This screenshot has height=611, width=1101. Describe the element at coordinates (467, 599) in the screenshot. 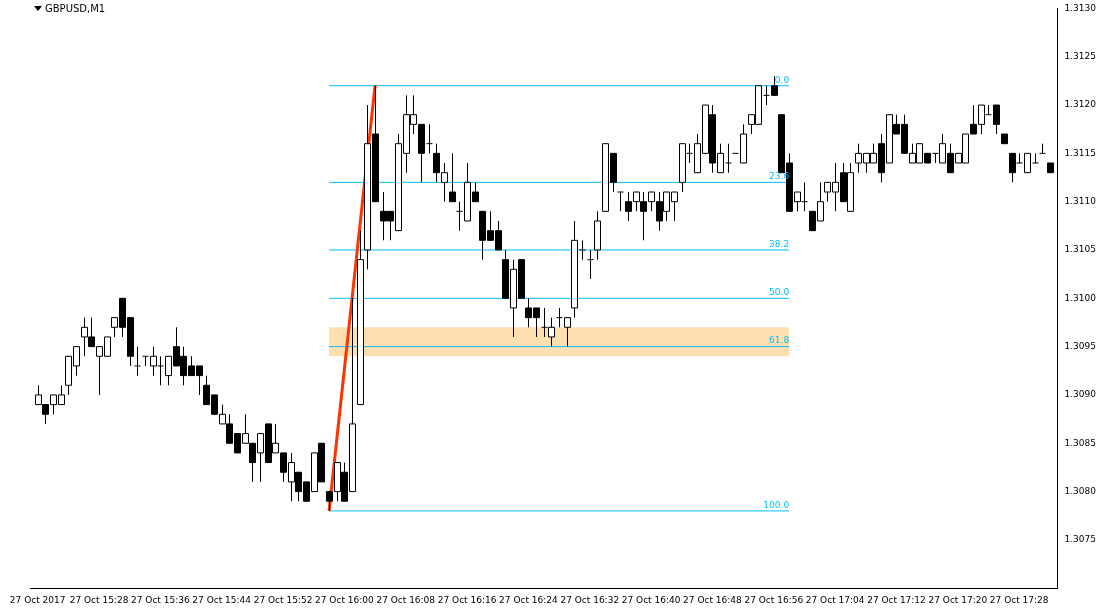

I see `x-tick-label: 27 Oct 16:16` at that location.